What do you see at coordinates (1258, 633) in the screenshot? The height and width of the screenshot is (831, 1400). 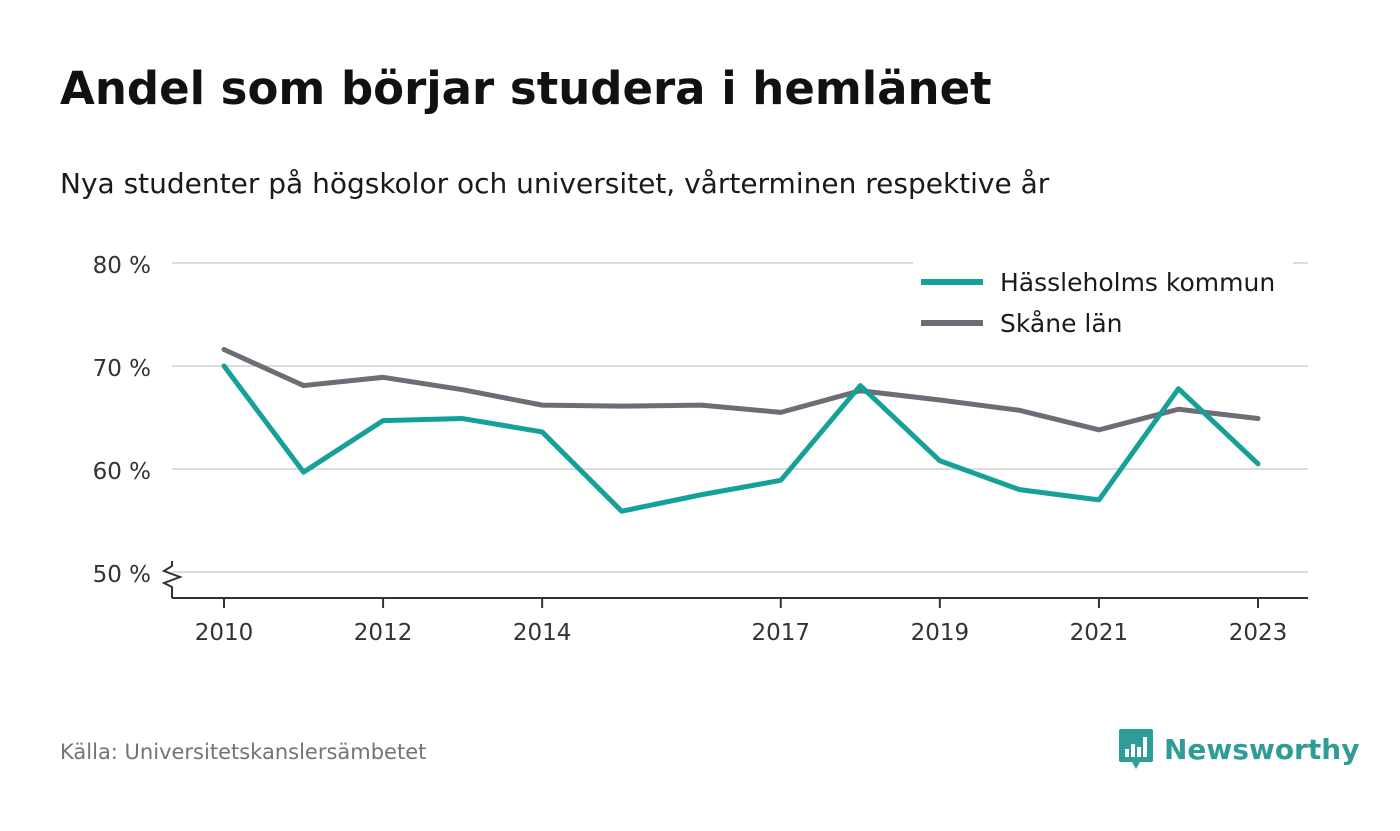 I see `x-tick-label: 2023` at bounding box center [1258, 633].